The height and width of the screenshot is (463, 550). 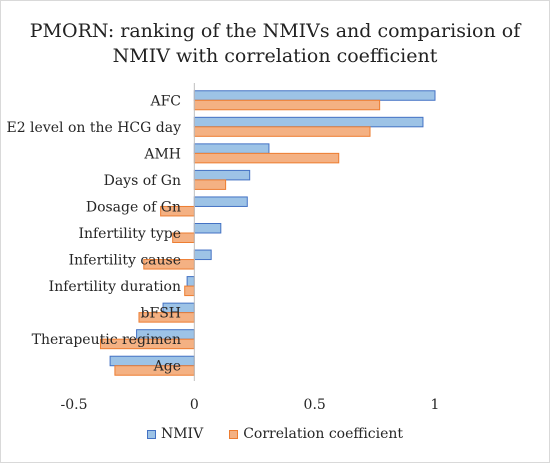 What do you see at coordinates (115, 287) in the screenshot?
I see `category-label-7: Infertility duration` at bounding box center [115, 287].